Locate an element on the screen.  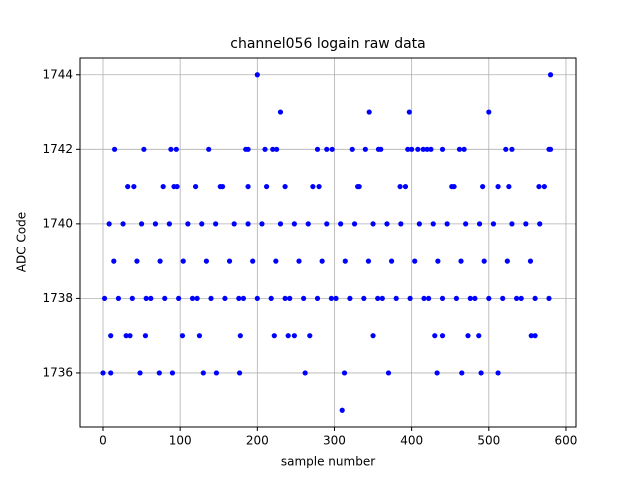
y-tick-label: 1744 is located at coordinates (57, 74).